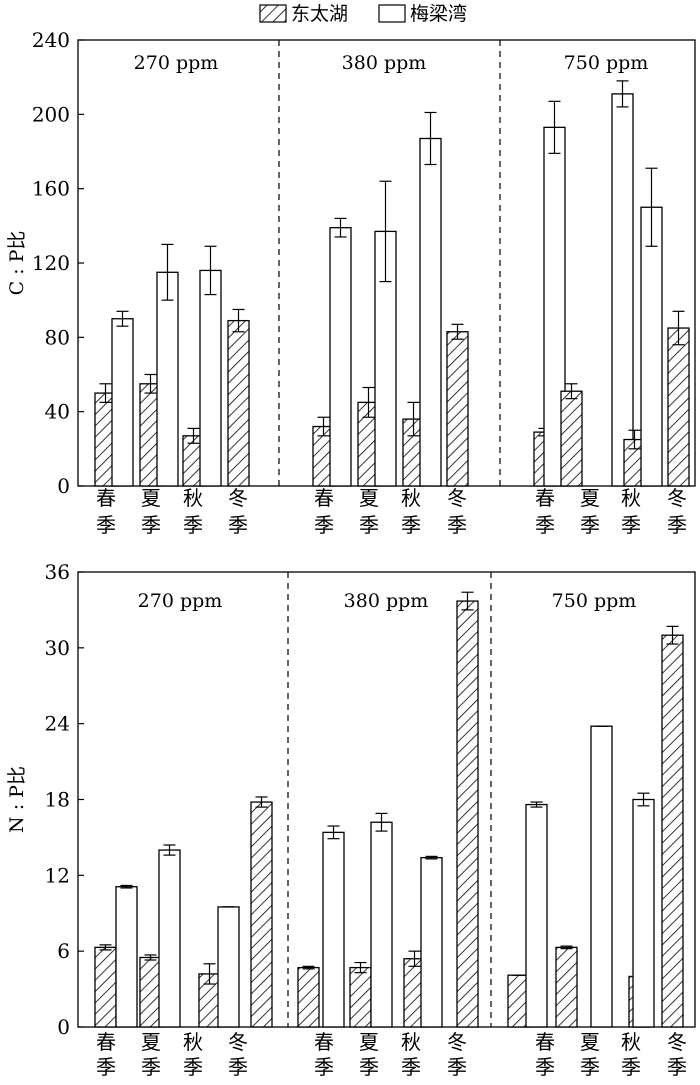 The height and width of the screenshot is (1085, 700). I want to click on y-tick-label: 120, so click(51, 263).